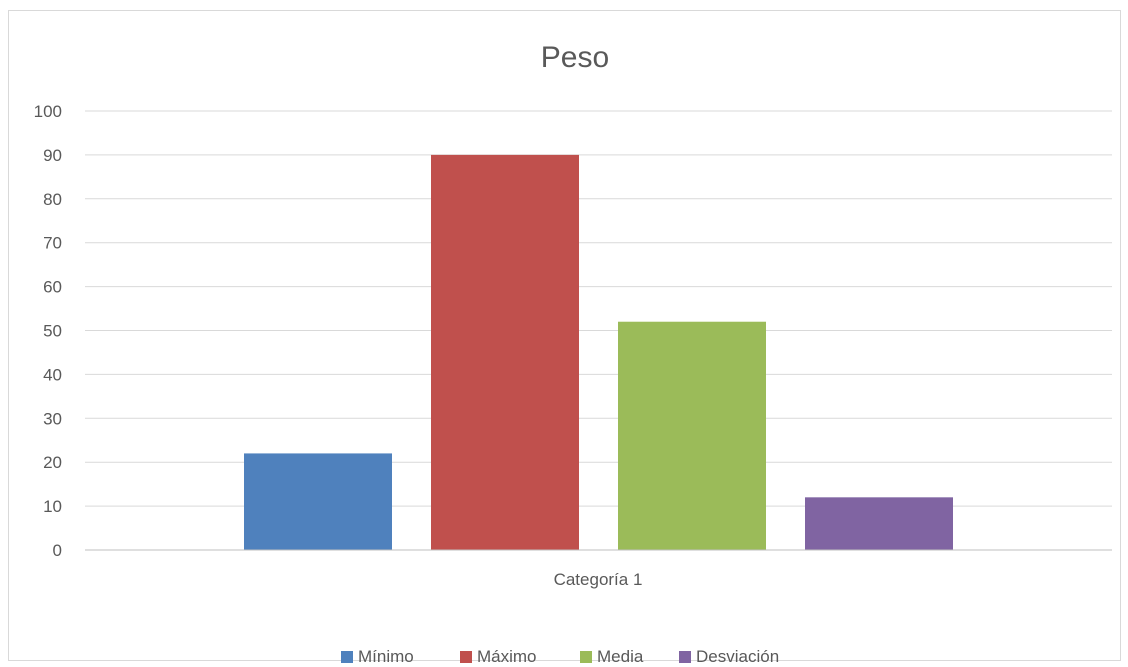  I want to click on y-tick-label: 80, so click(52, 199).